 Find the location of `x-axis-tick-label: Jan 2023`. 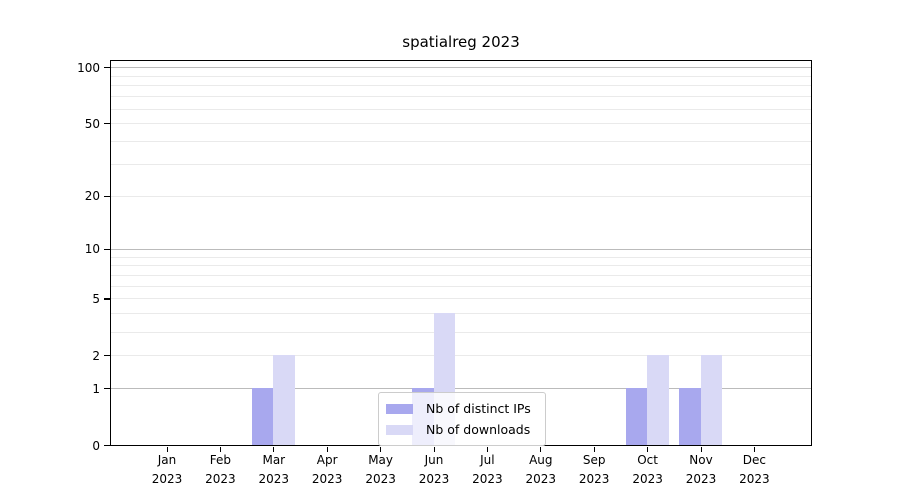

x-axis-tick-label: Jan 2023 is located at coordinates (167, 470).